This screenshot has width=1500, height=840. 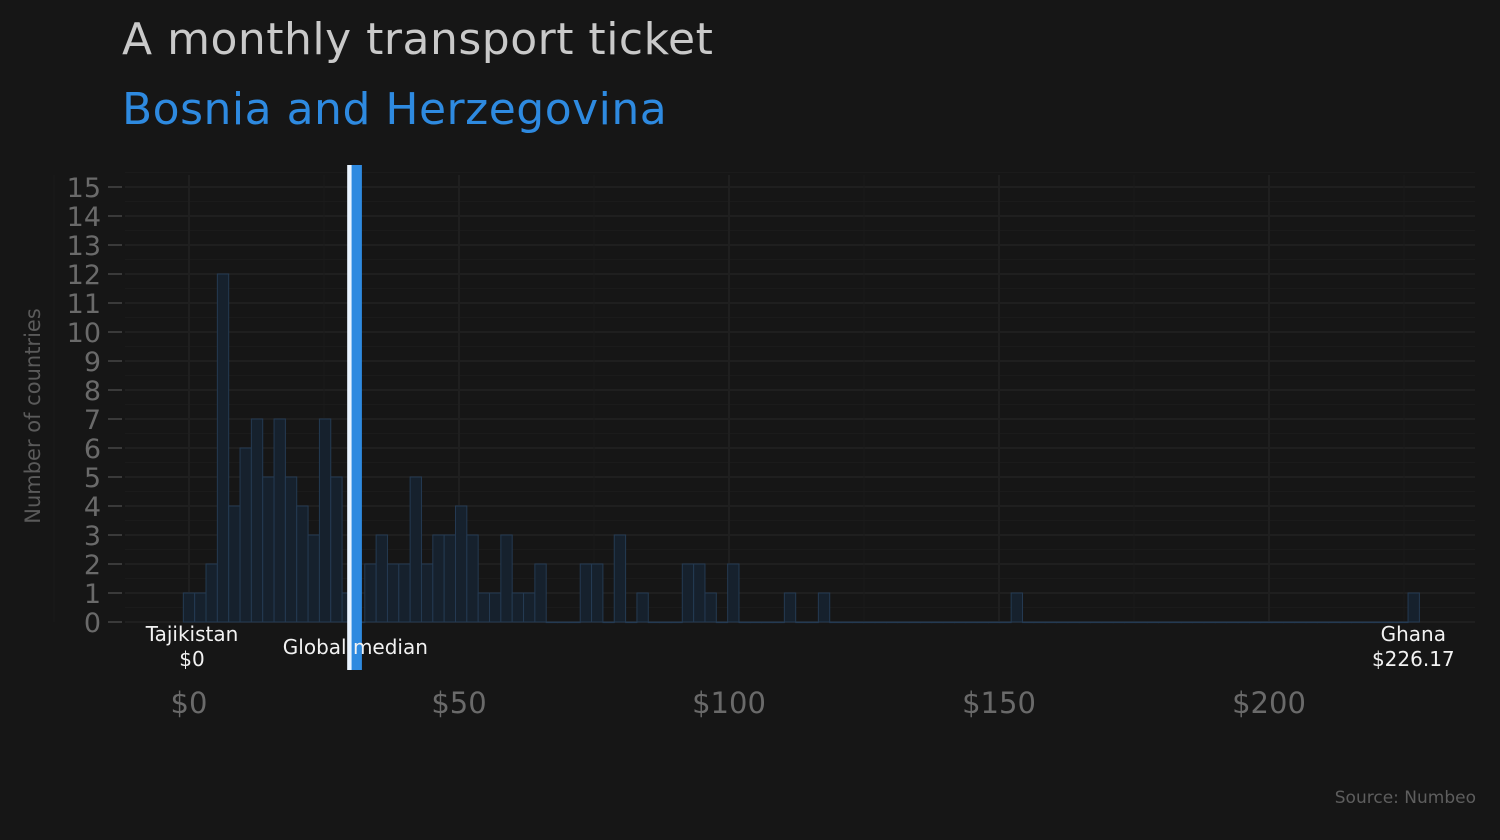 I want to click on y-tick-label: 3, so click(x=92, y=536).